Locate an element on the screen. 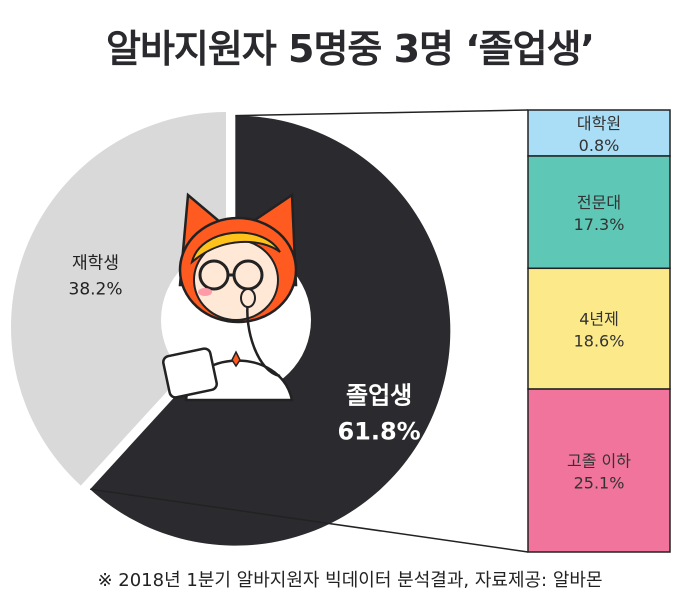 The height and width of the screenshot is (615, 700). connector-line-top is located at coordinates (382, 113).